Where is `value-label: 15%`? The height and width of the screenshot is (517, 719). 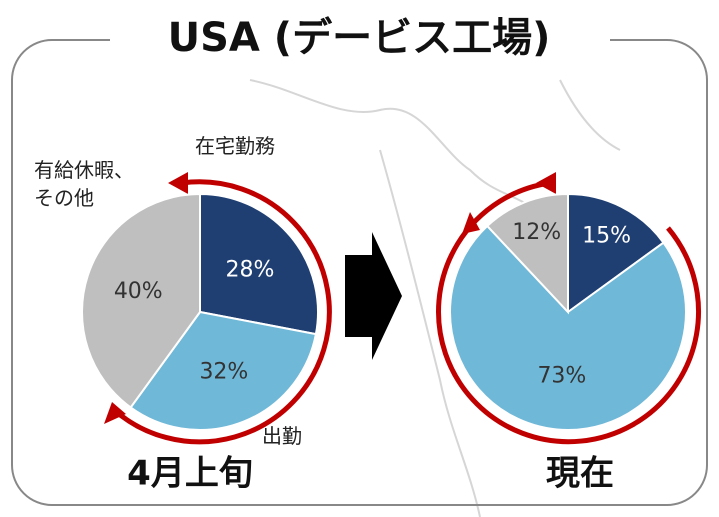 value-label: 15% is located at coordinates (606, 235).